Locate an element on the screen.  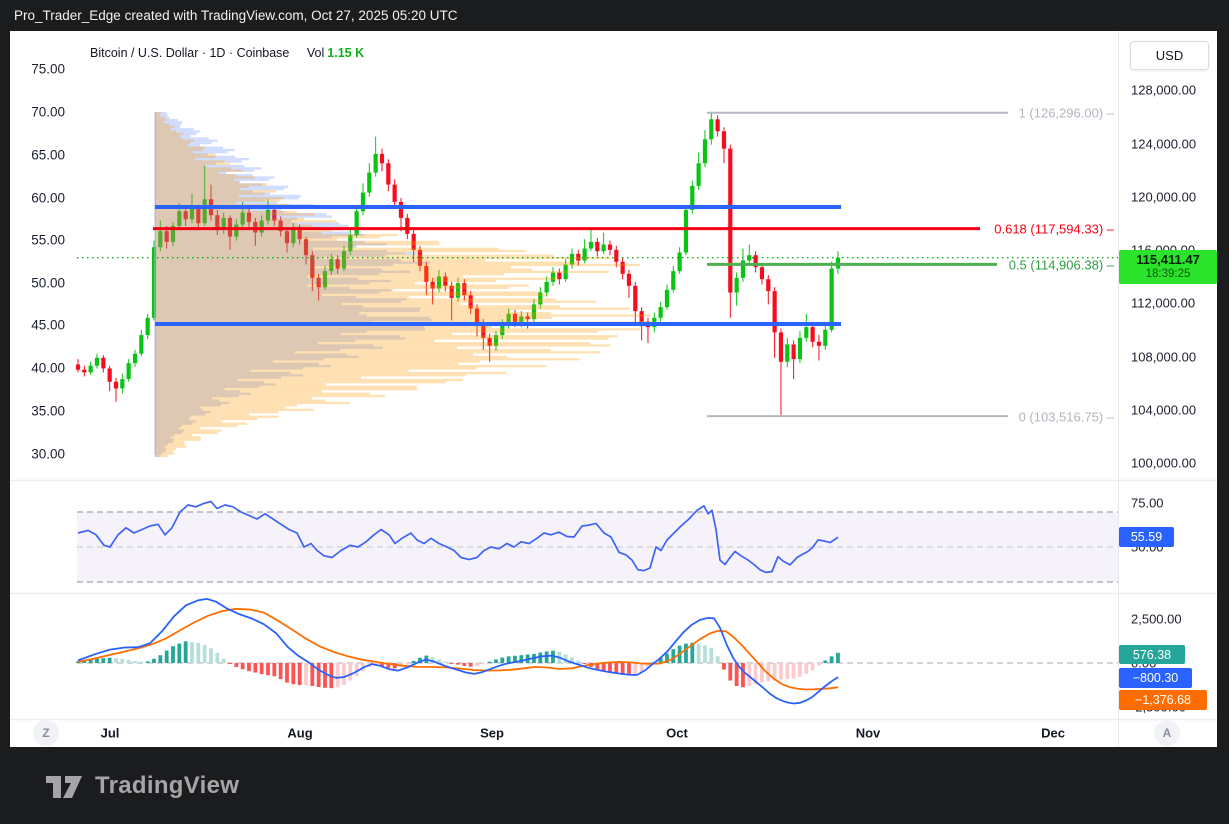
macd-line-value: −800.30 is located at coordinates (1155, 678).